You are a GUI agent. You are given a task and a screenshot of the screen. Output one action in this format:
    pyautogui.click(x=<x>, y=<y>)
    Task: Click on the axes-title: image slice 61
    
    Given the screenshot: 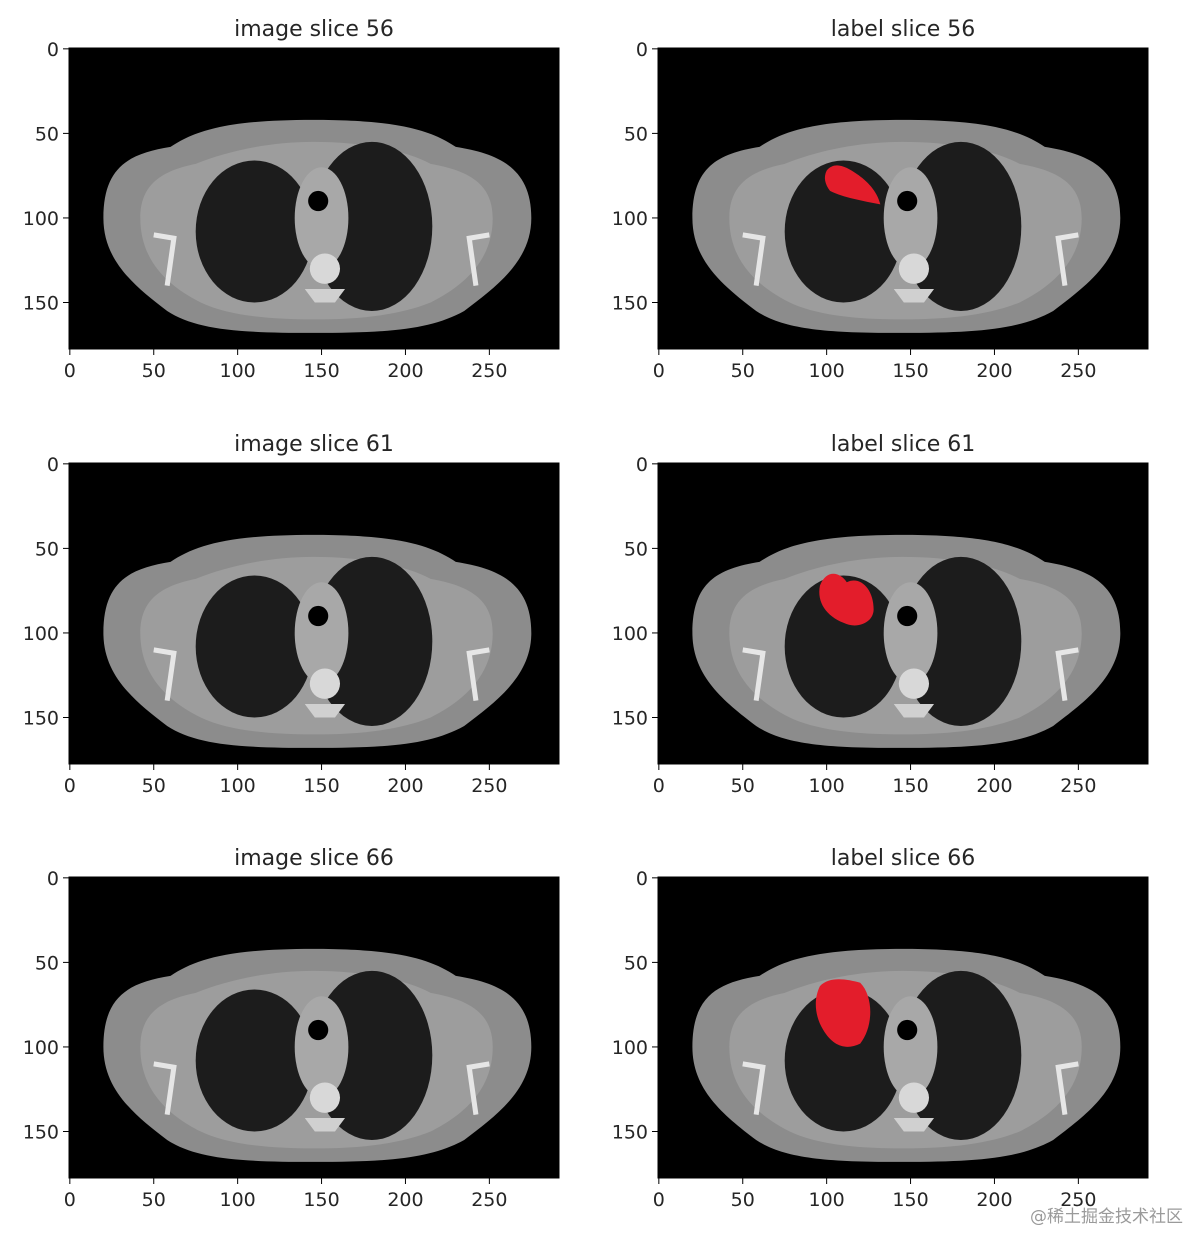 What is the action you would take?
    pyautogui.click(x=314, y=444)
    